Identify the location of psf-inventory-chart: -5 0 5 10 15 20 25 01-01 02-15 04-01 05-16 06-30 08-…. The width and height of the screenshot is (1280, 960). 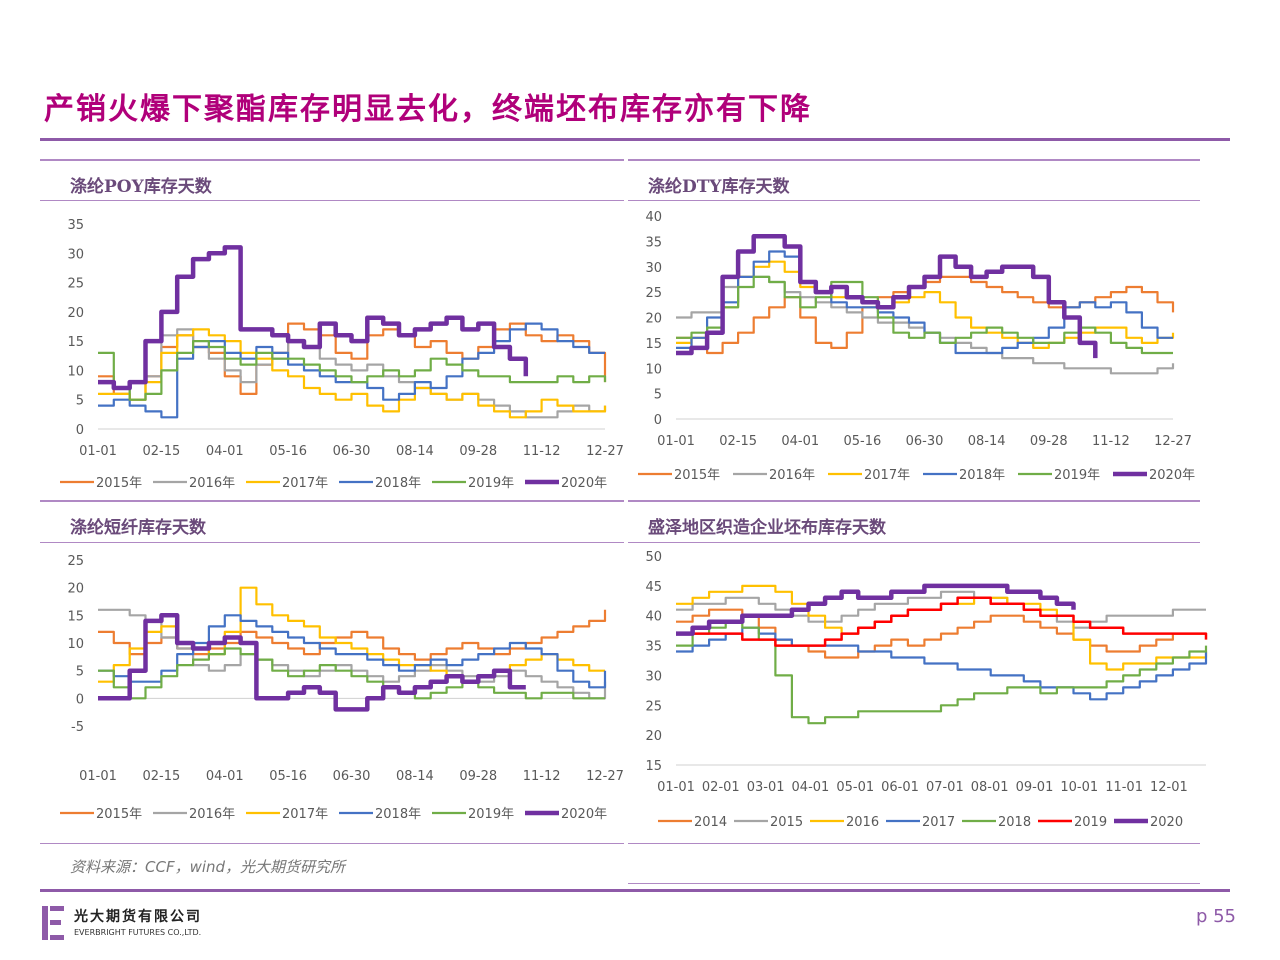
(342, 688).